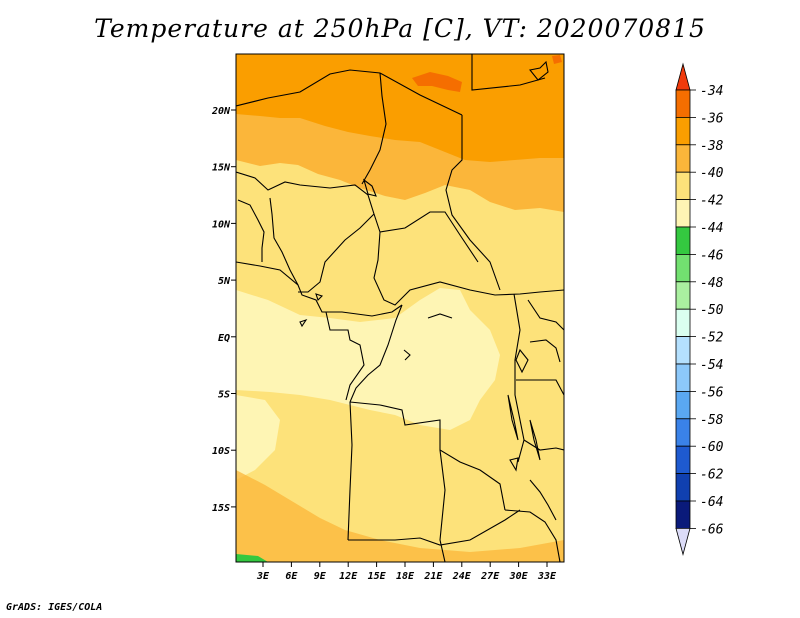 Image resolution: width=800 pixels, height=618 pixels. Describe the element at coordinates (224, 281) in the screenshot. I see `lat-tick-label: 5N` at that location.